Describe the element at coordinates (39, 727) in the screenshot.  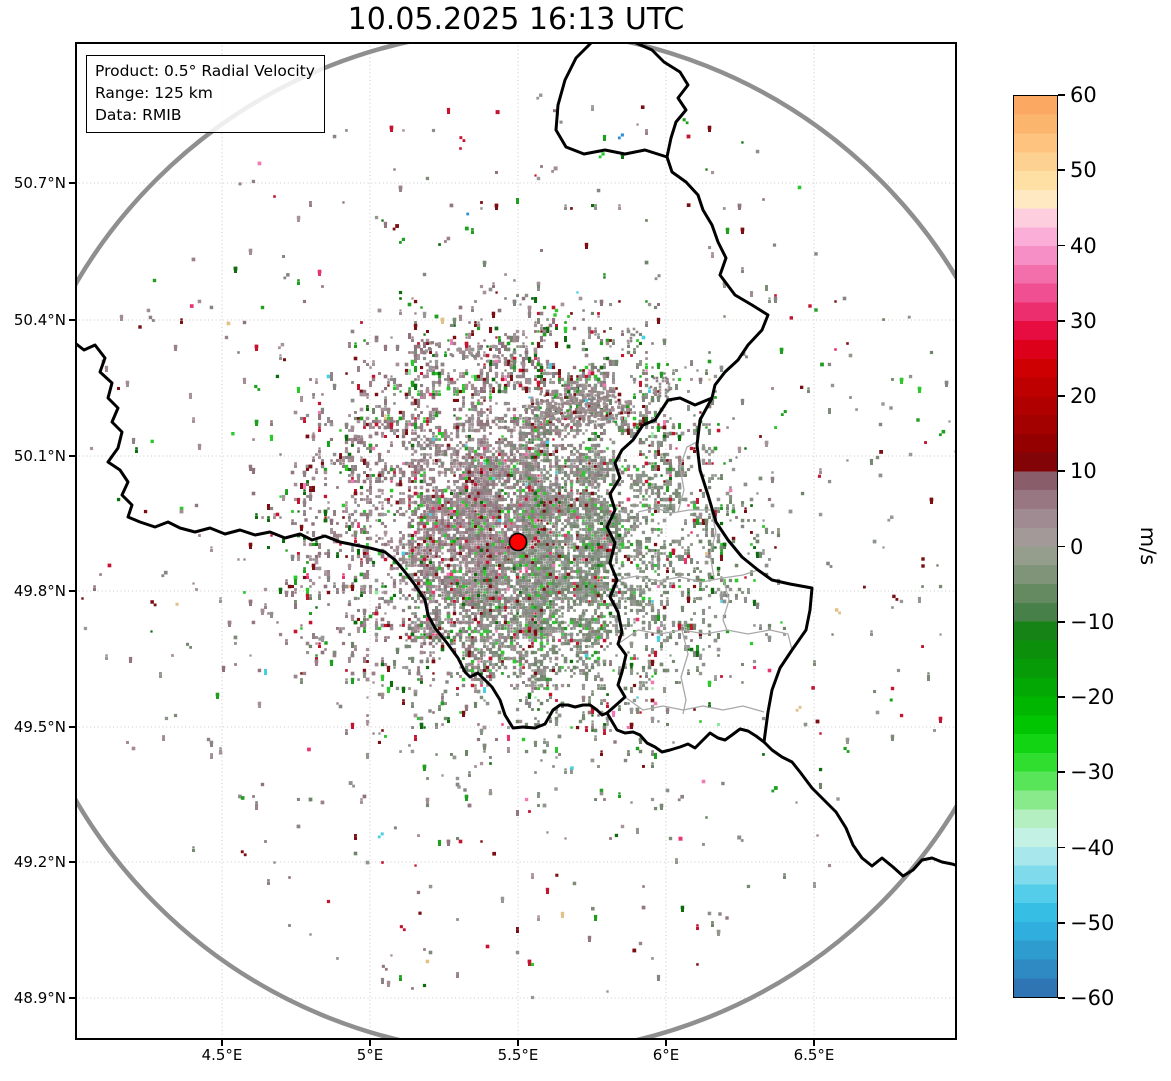
I see `lat-tick-label: 49.5°N` at that location.